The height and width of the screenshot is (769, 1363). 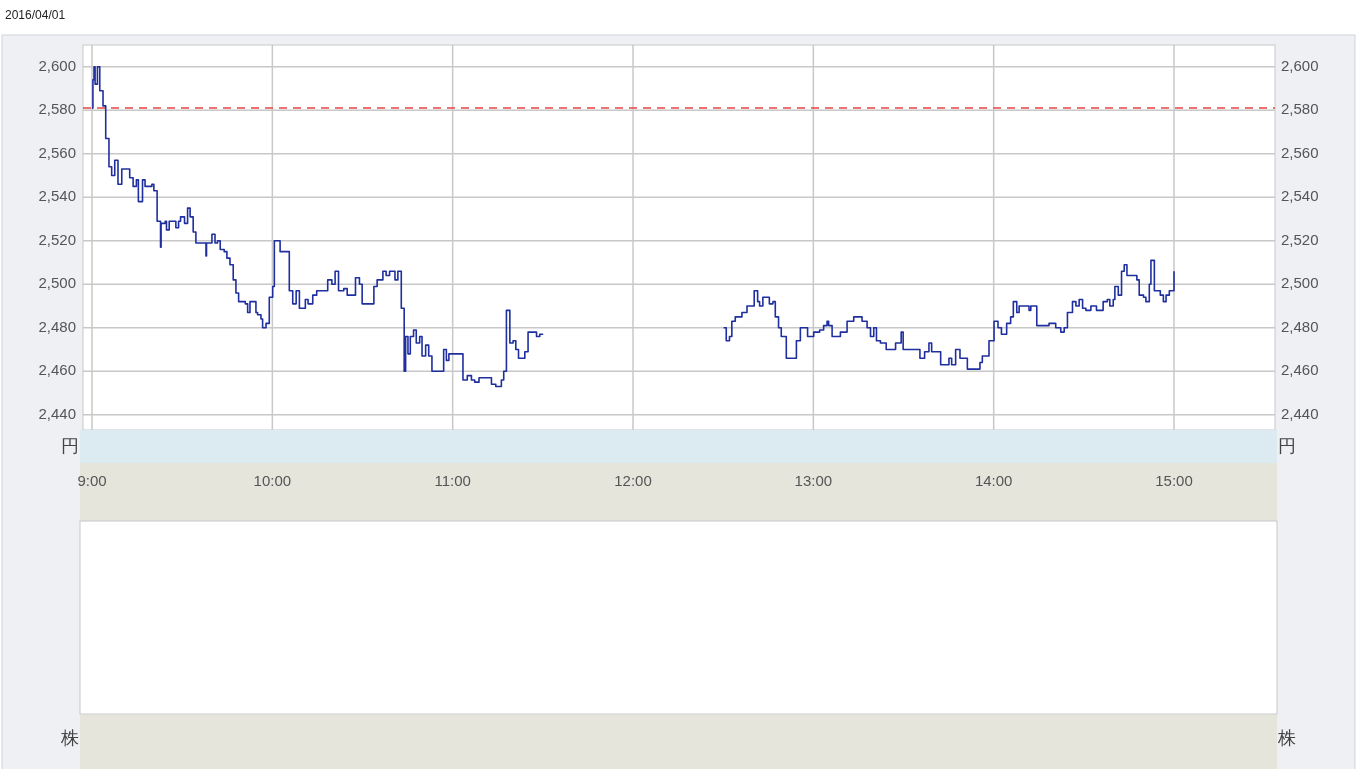 I want to click on ylabel: 円, so click(x=70, y=445).